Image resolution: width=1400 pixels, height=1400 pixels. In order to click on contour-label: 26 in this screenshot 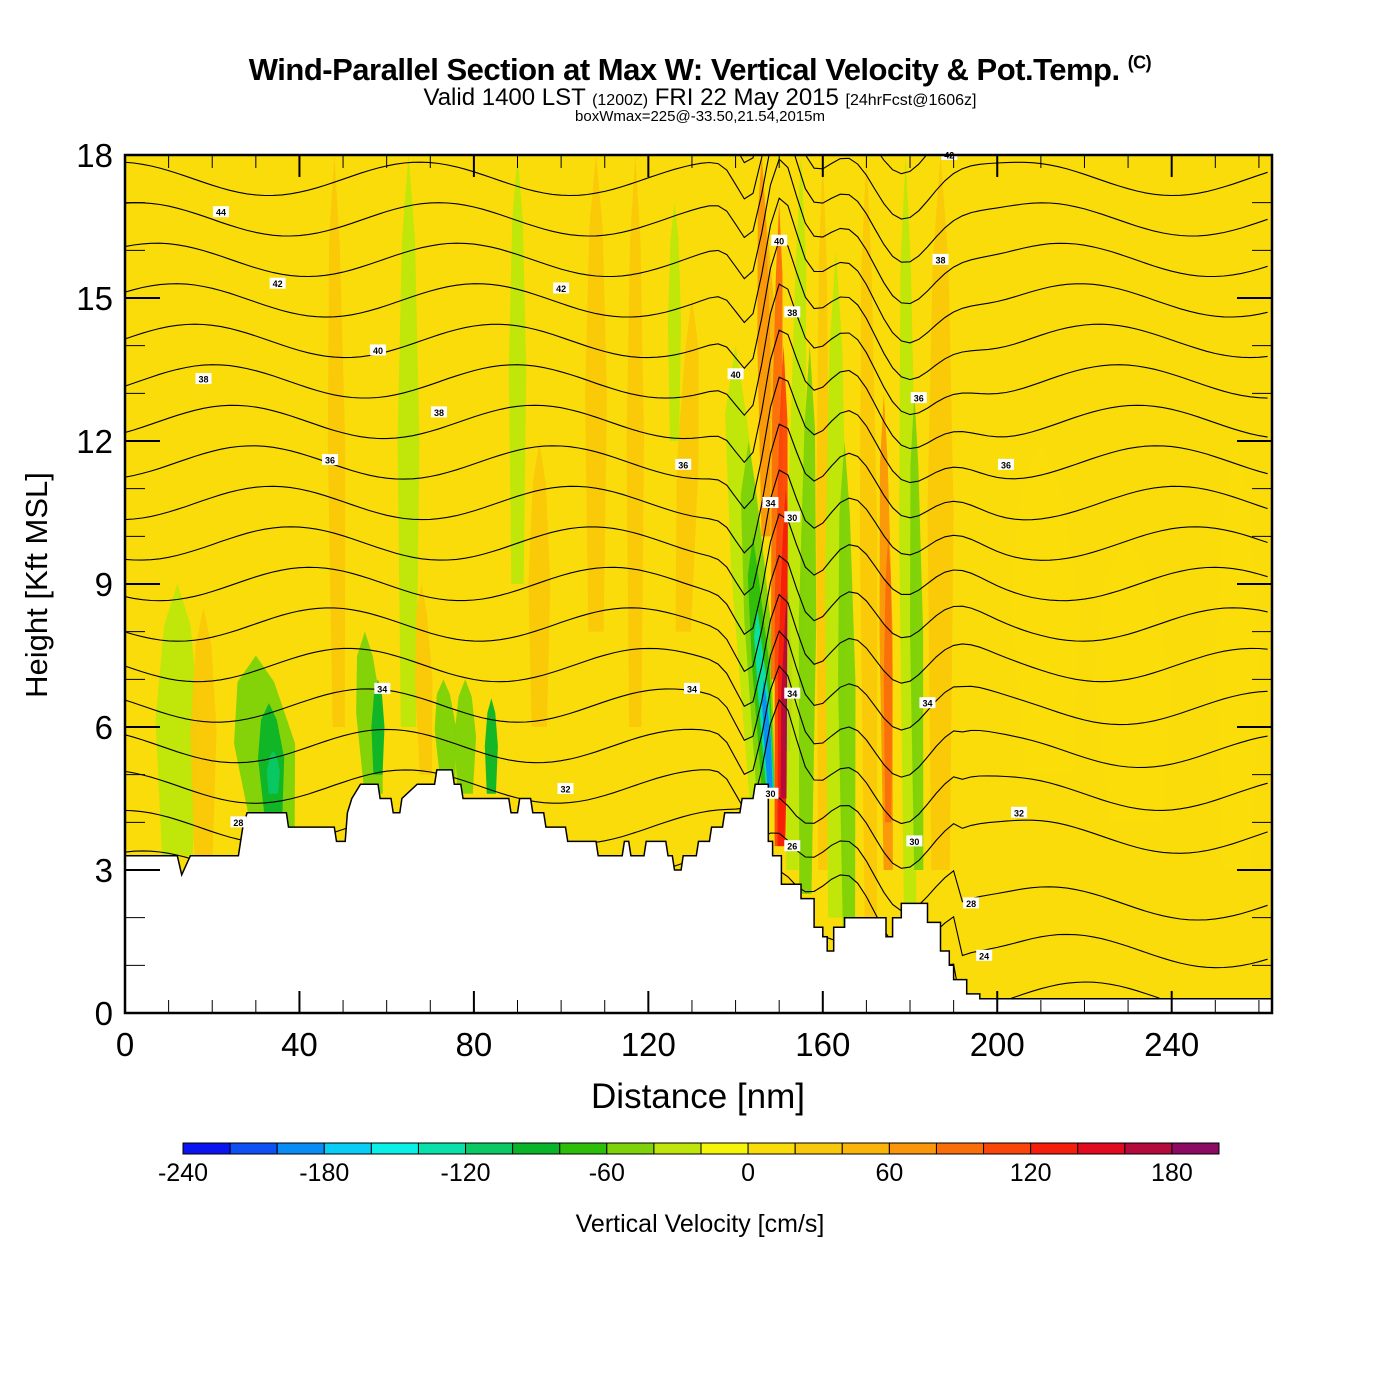, I will do `click(792, 846)`.